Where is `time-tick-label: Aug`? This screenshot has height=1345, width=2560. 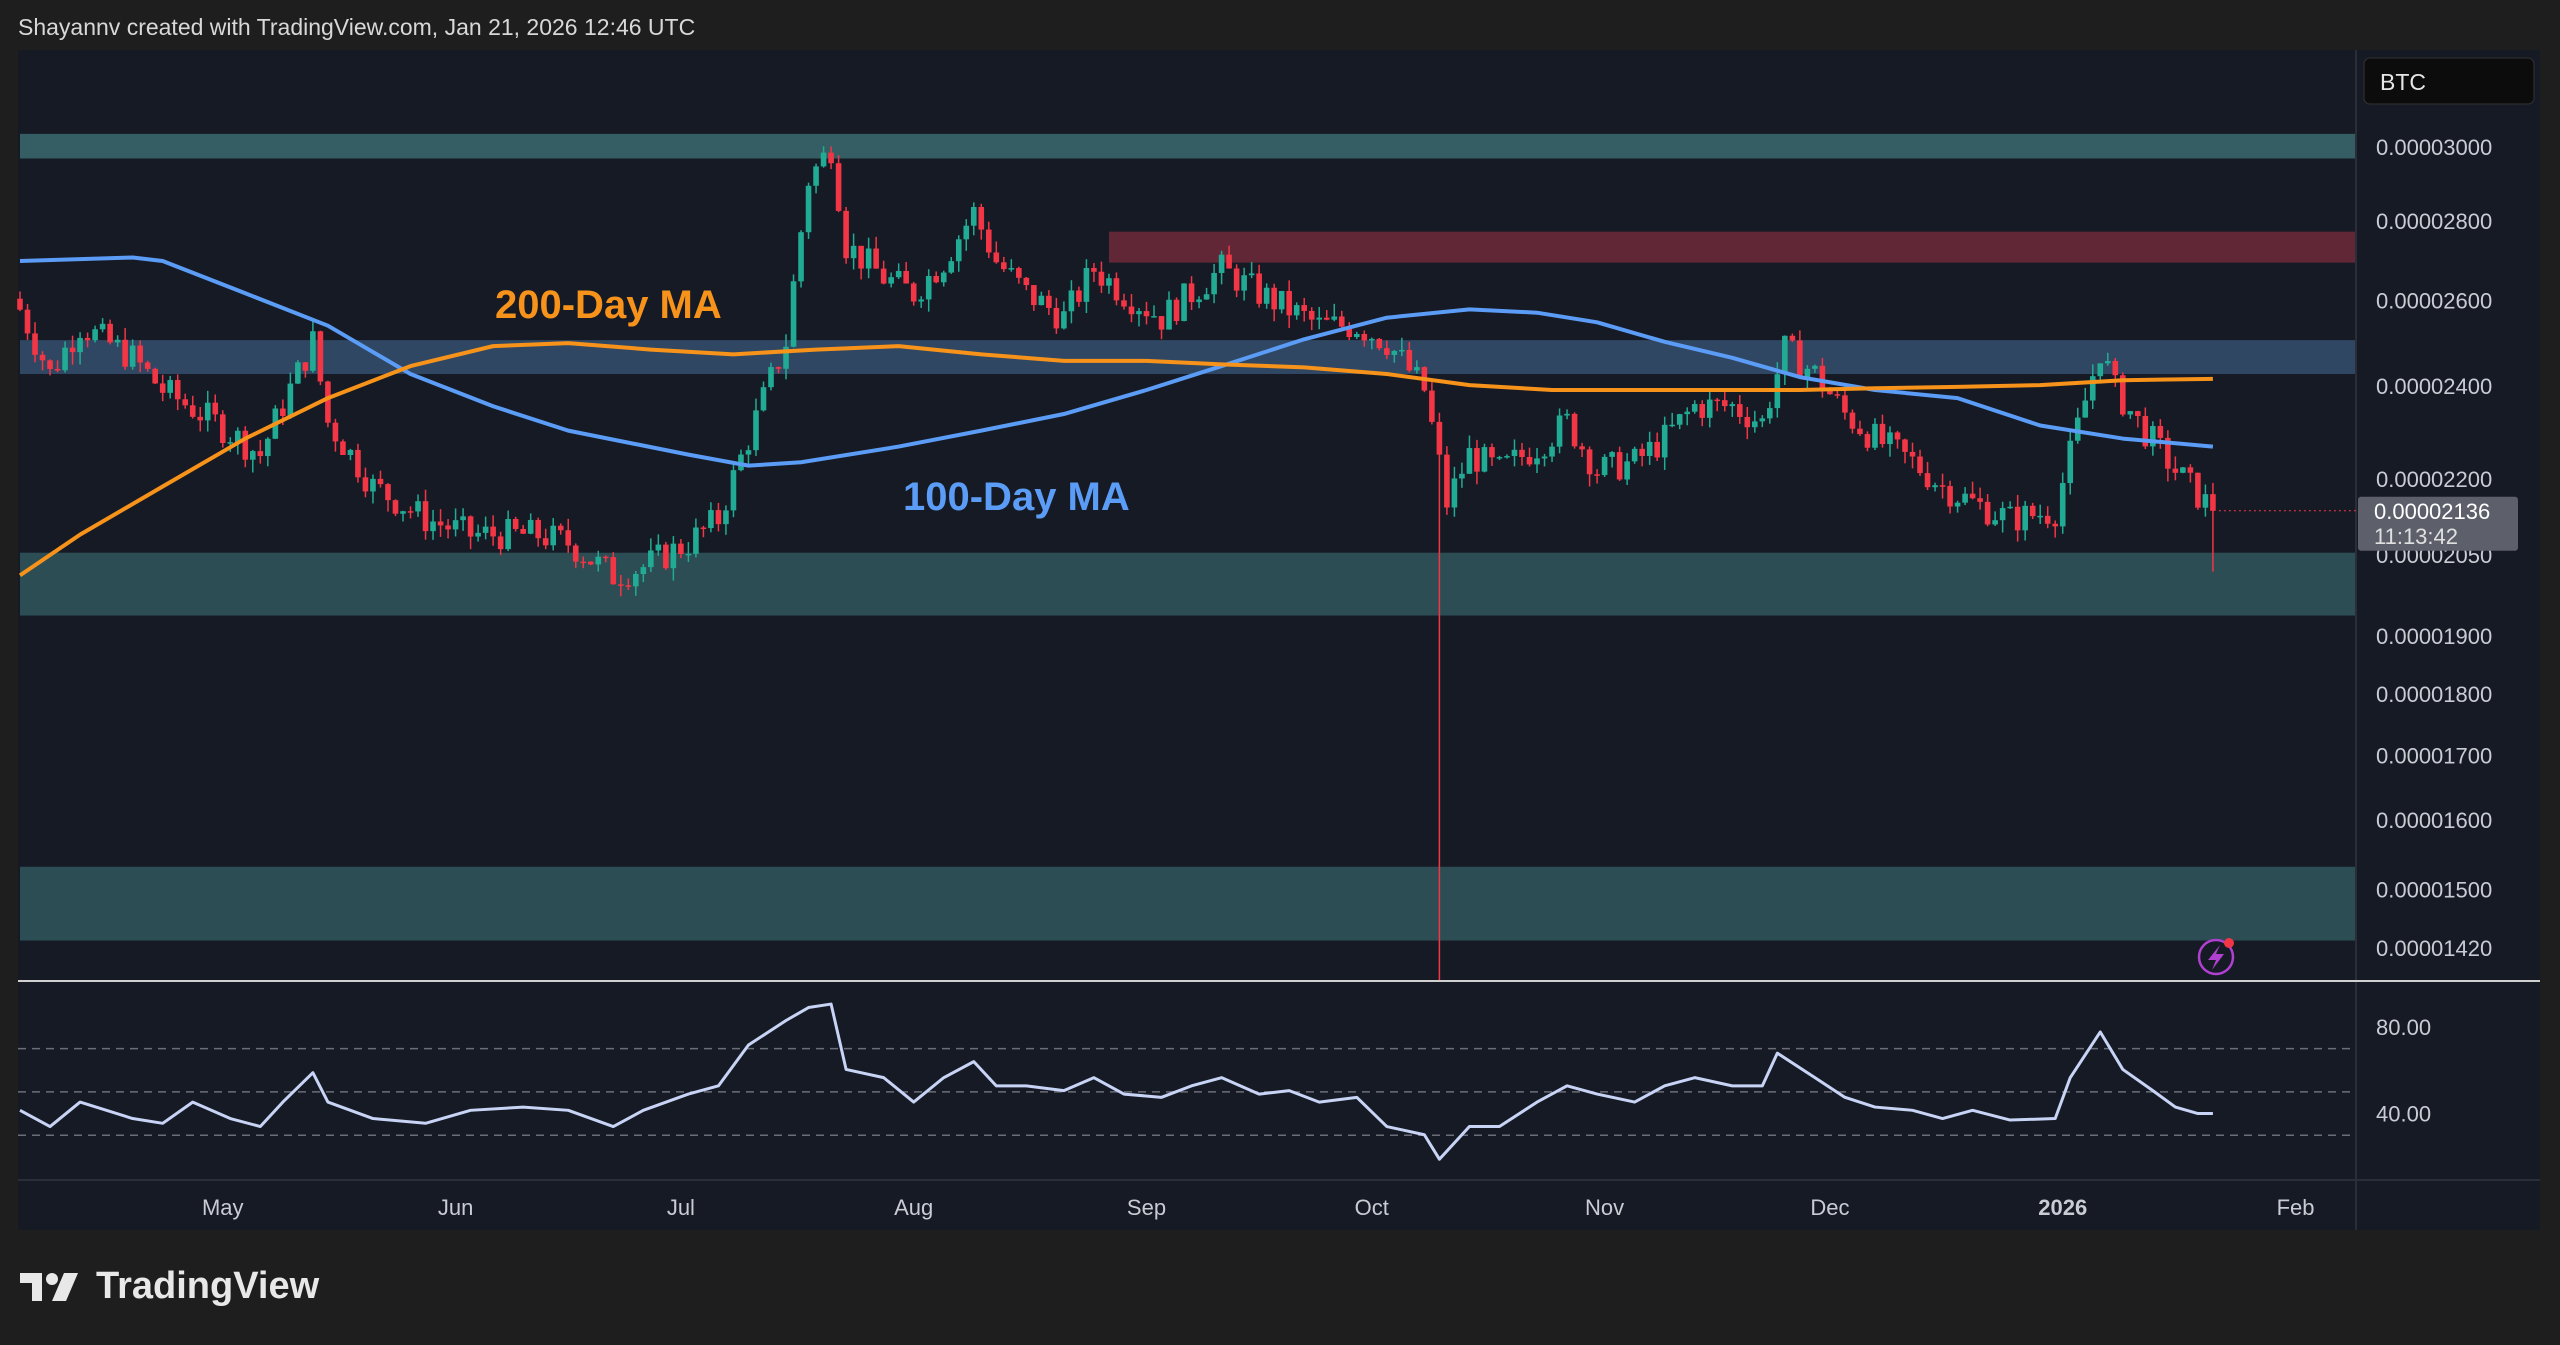
time-tick-label: Aug is located at coordinates (913, 1207).